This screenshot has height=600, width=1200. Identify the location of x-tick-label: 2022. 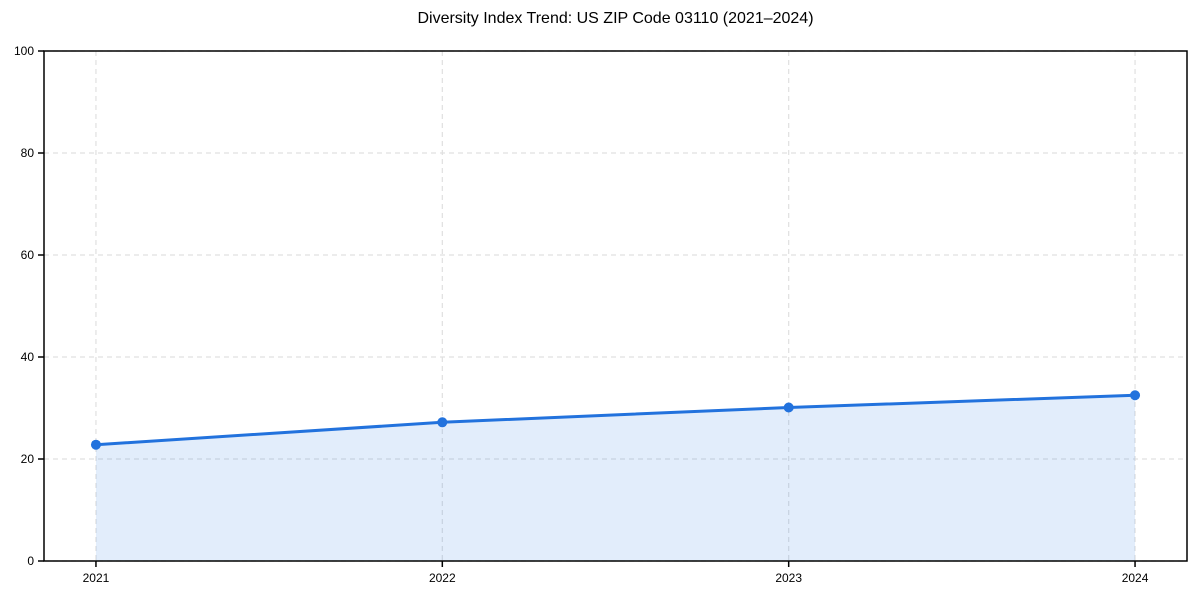
(442, 578).